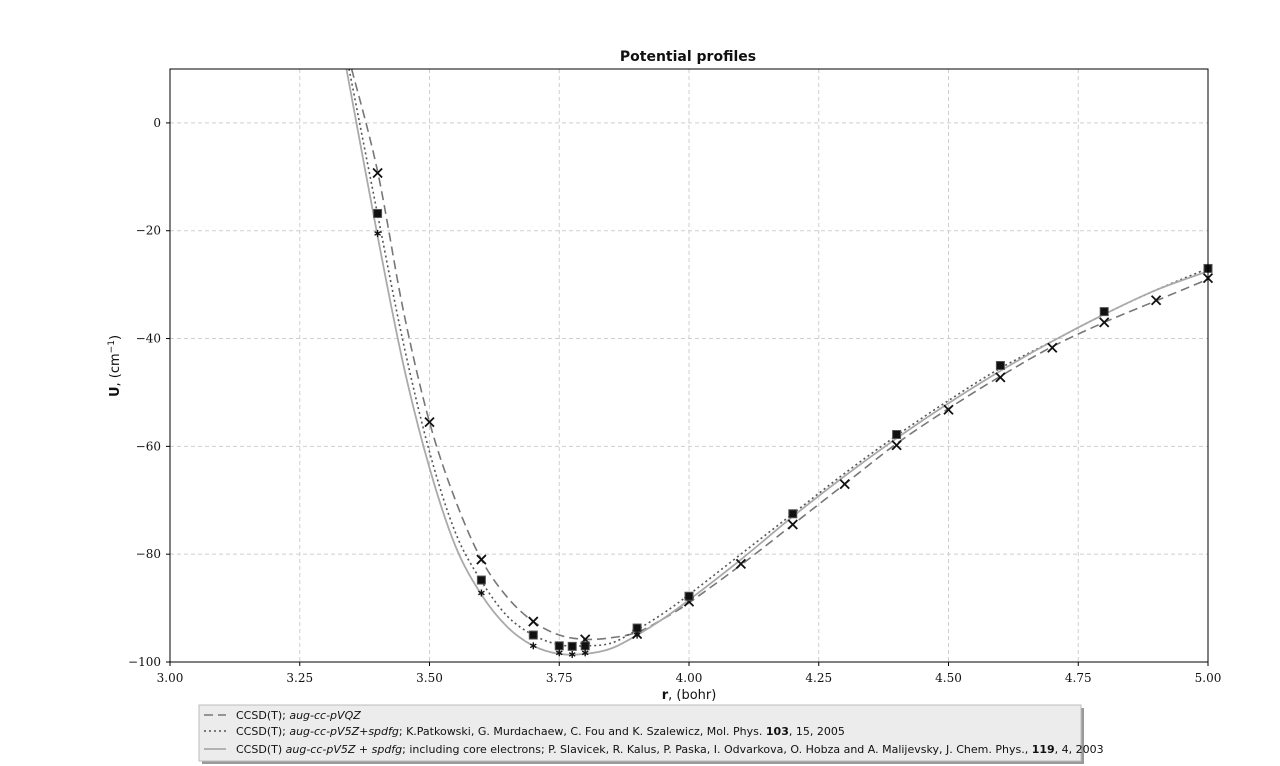  What do you see at coordinates (115, 366) in the screenshot?
I see `y-axis-label: U, (cm−1)` at bounding box center [115, 366].